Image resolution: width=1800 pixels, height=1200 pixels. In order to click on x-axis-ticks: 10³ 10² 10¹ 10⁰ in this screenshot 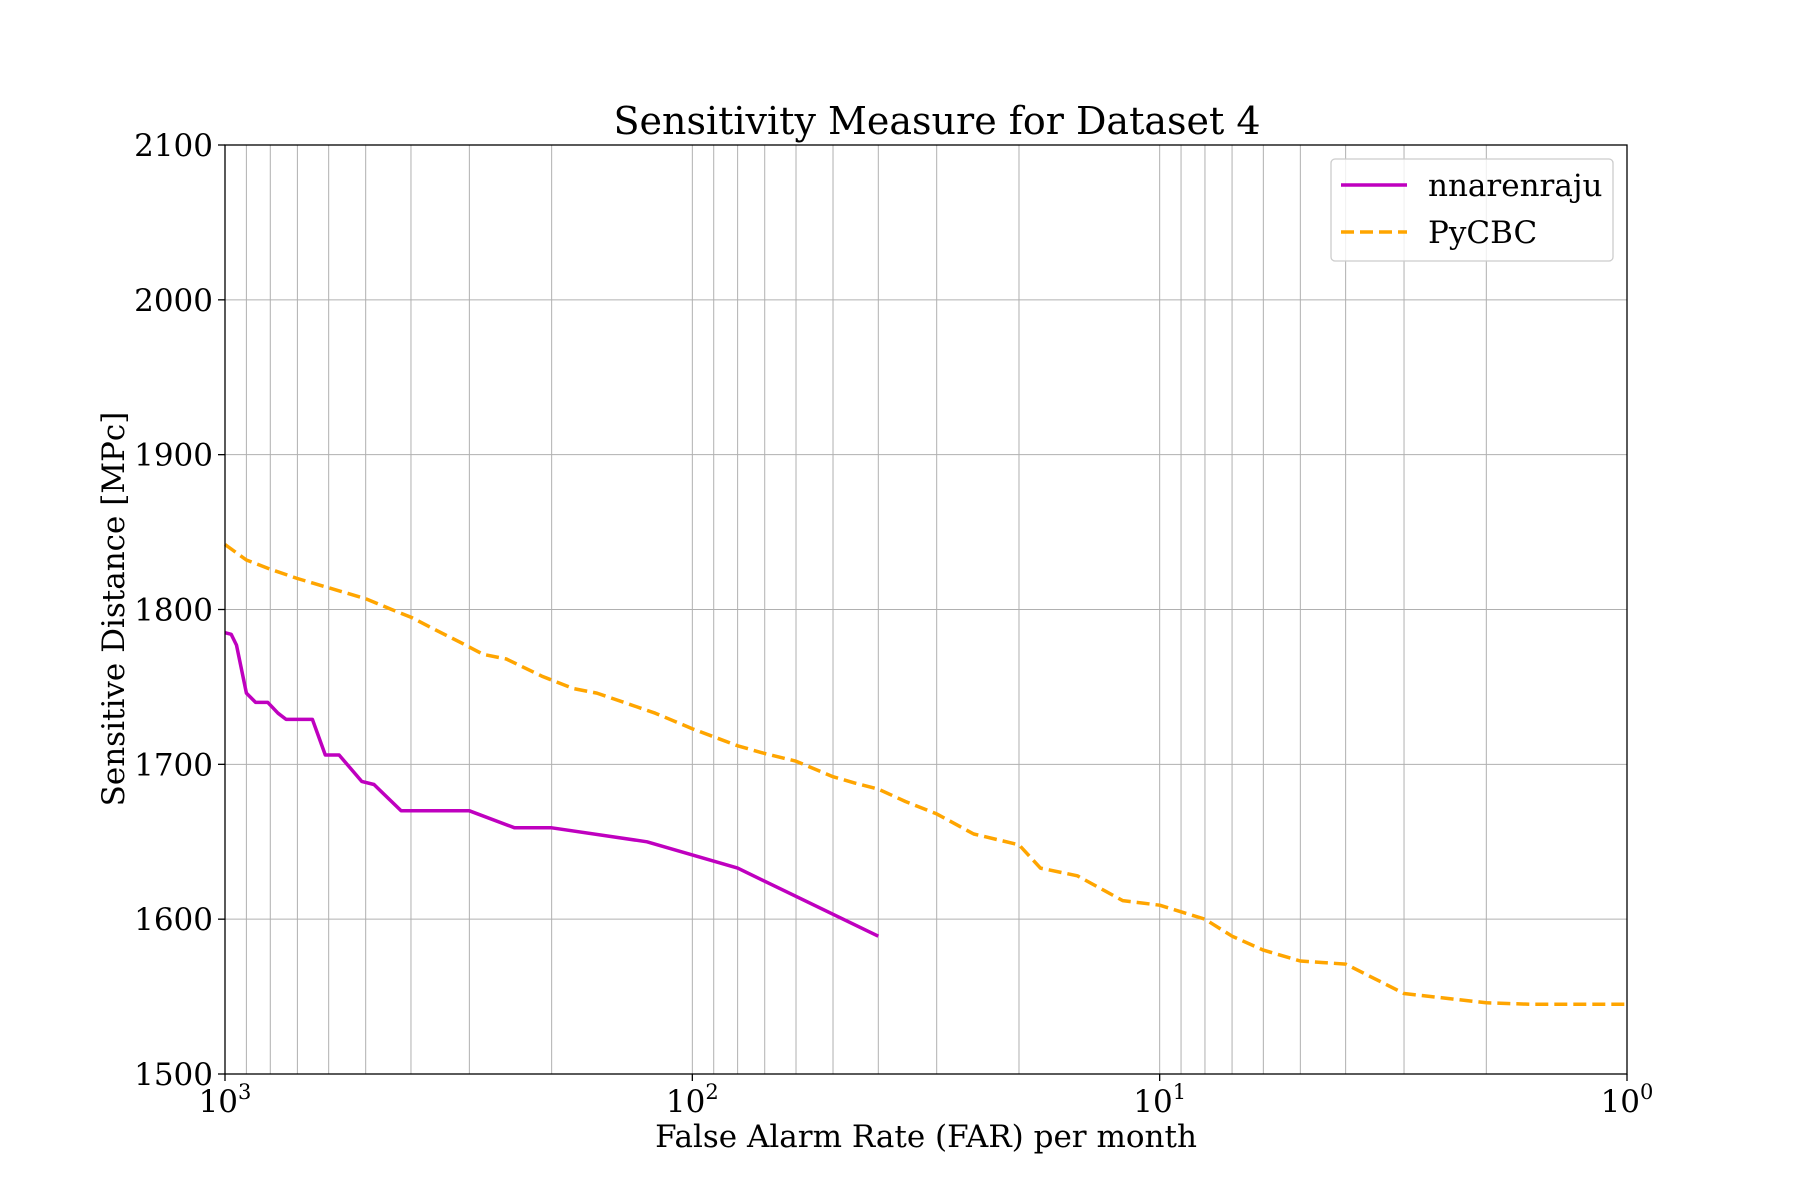, I will do `click(926, 1097)`.